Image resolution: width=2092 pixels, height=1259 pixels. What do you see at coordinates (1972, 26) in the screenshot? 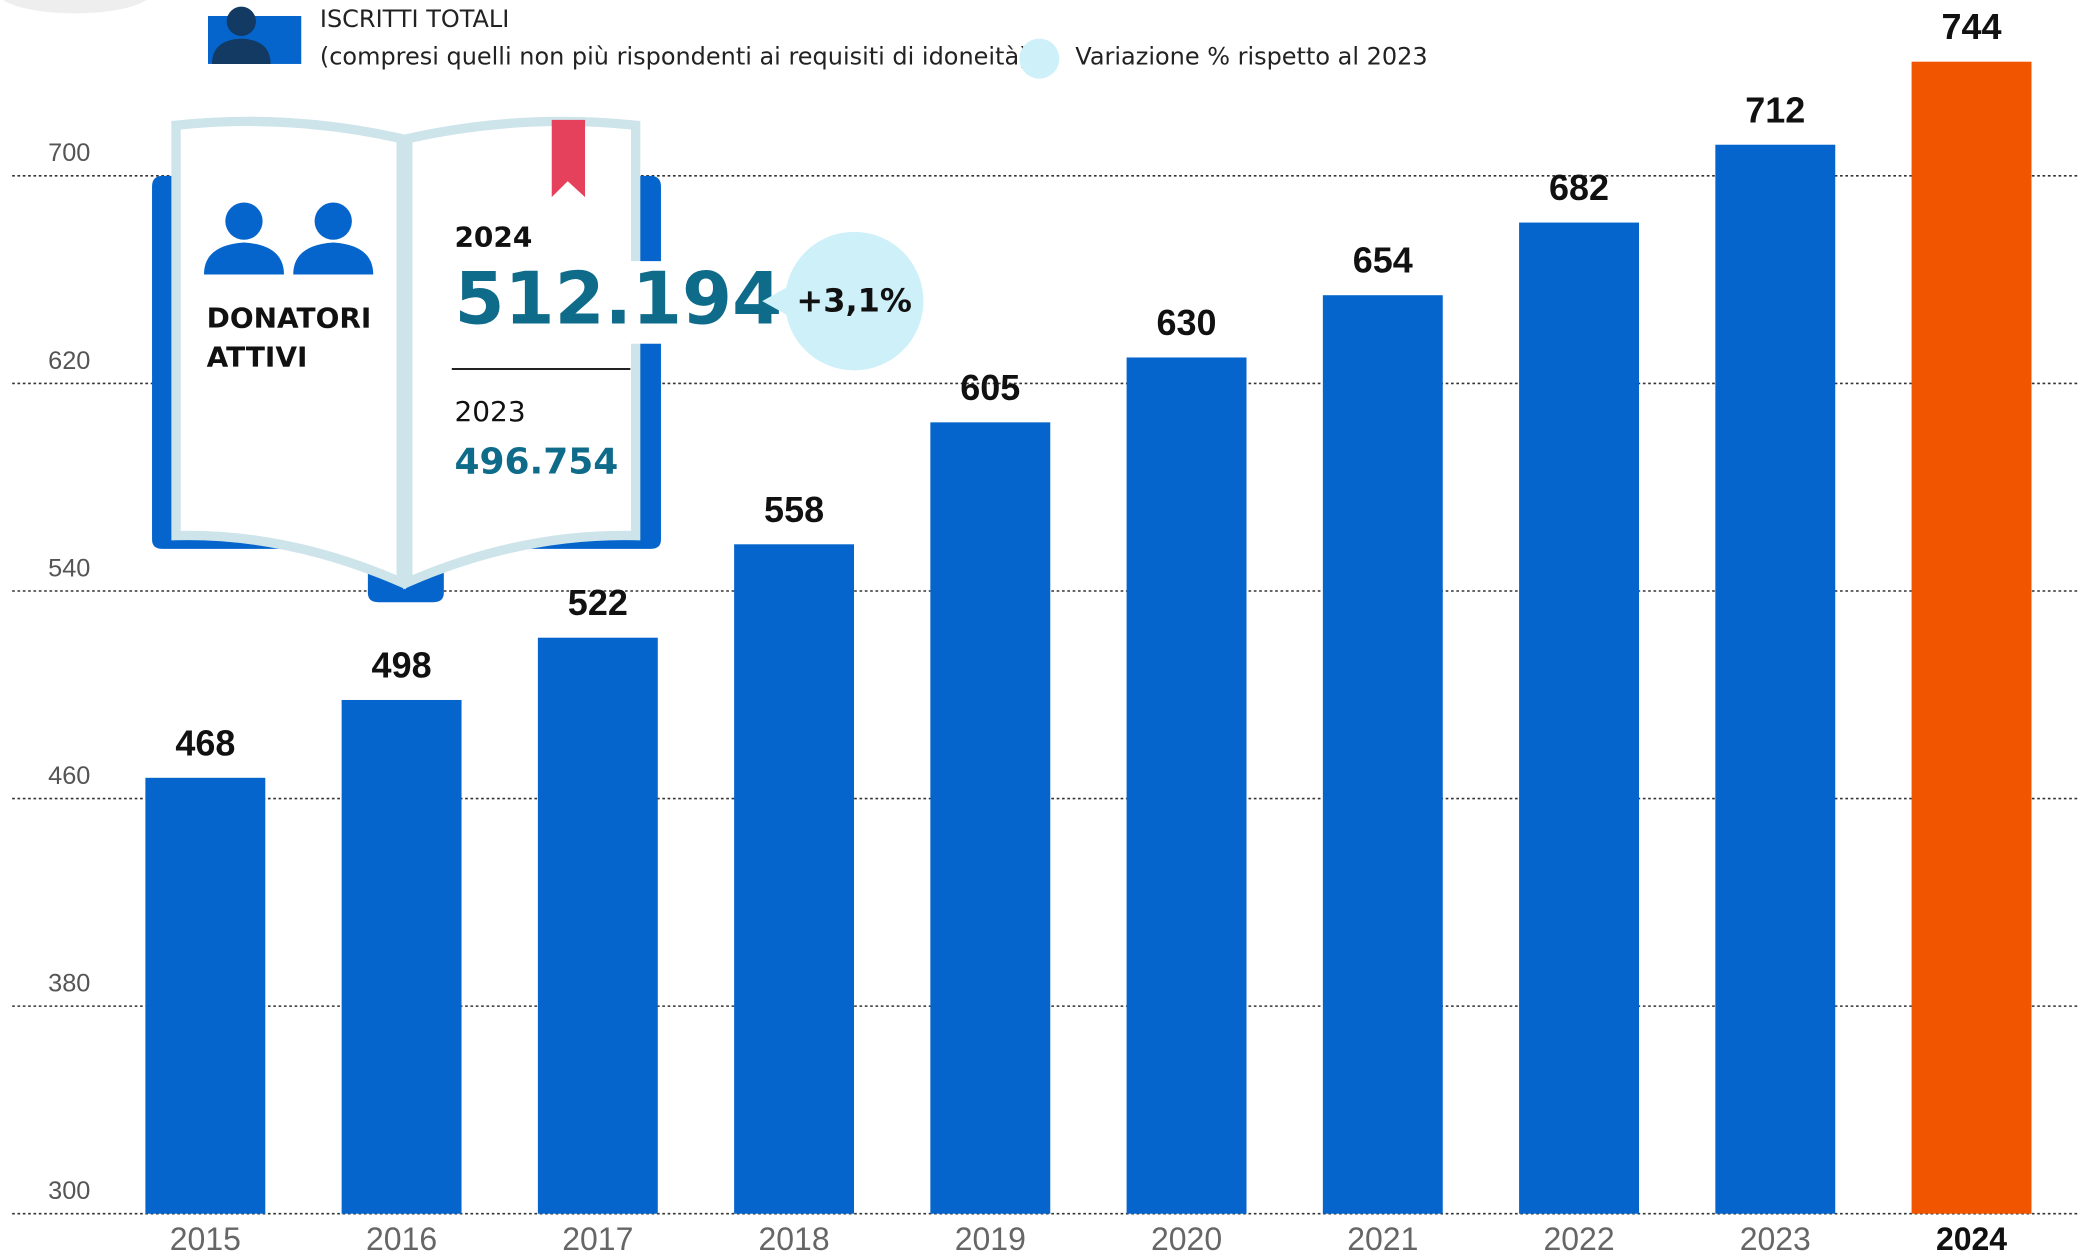
I see `value-label: 744` at bounding box center [1972, 26].